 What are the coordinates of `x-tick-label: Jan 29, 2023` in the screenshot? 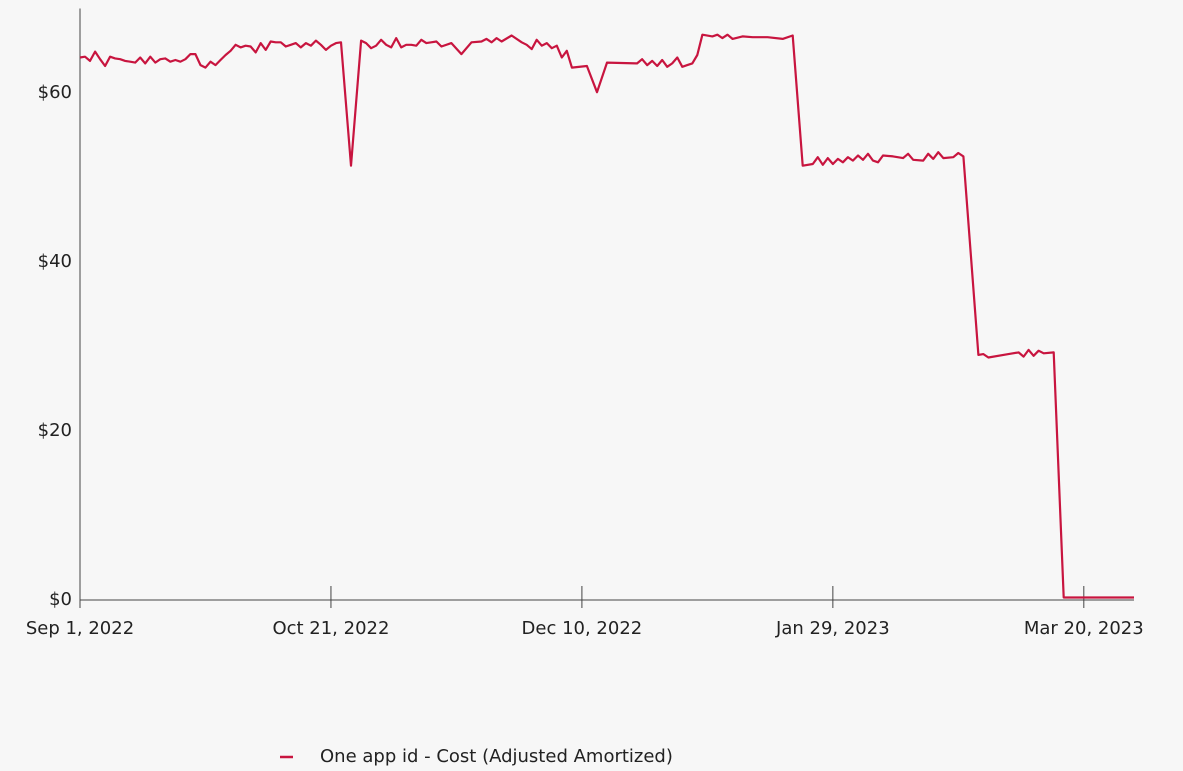 It's located at (832, 628).